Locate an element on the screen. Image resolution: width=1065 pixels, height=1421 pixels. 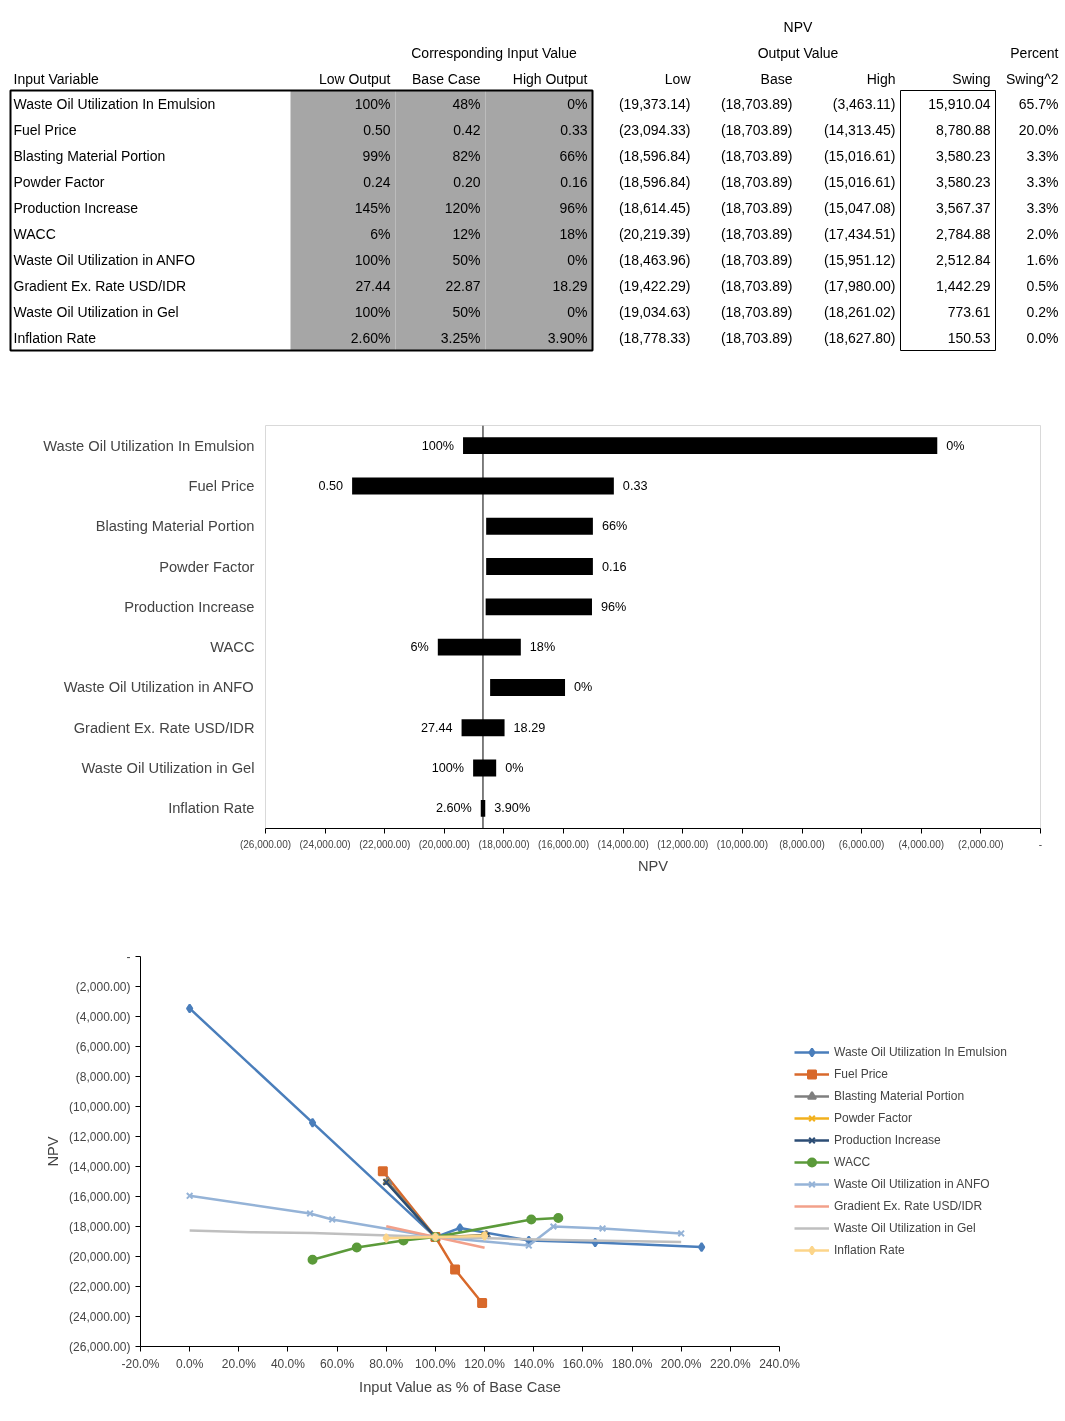
x-tick-label: - is located at coordinates (1040, 844).